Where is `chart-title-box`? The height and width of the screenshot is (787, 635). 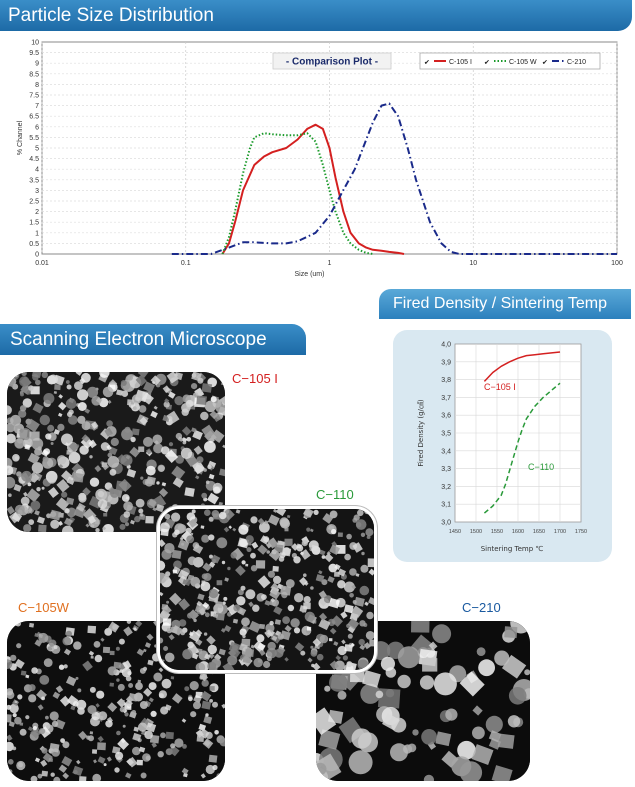 chart-title-box is located at coordinates (332, 61).